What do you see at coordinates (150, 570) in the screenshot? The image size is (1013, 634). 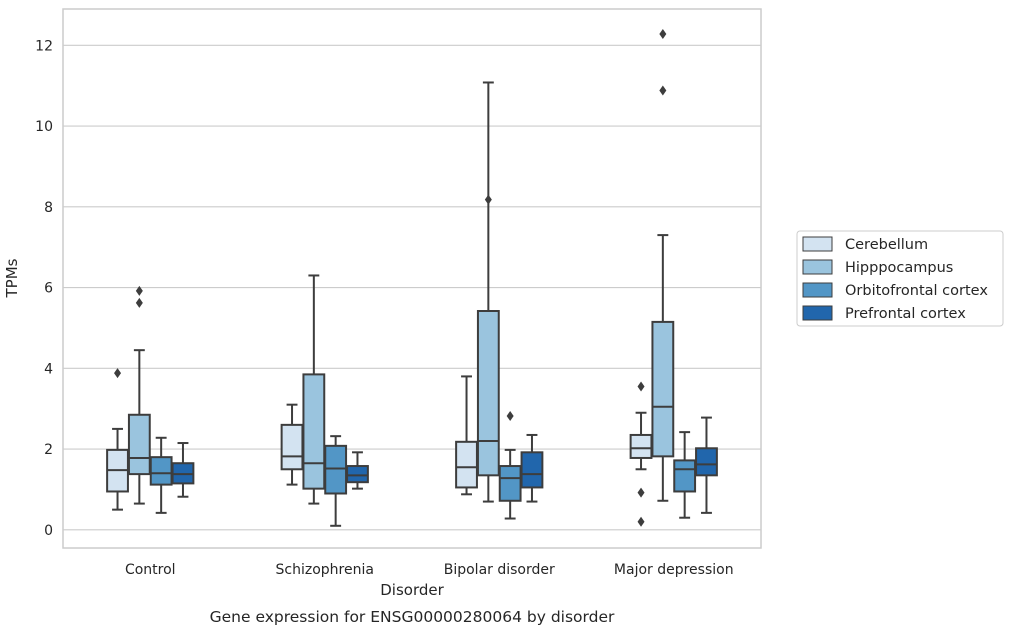 I see `x-tick-label: Control` at bounding box center [150, 570].